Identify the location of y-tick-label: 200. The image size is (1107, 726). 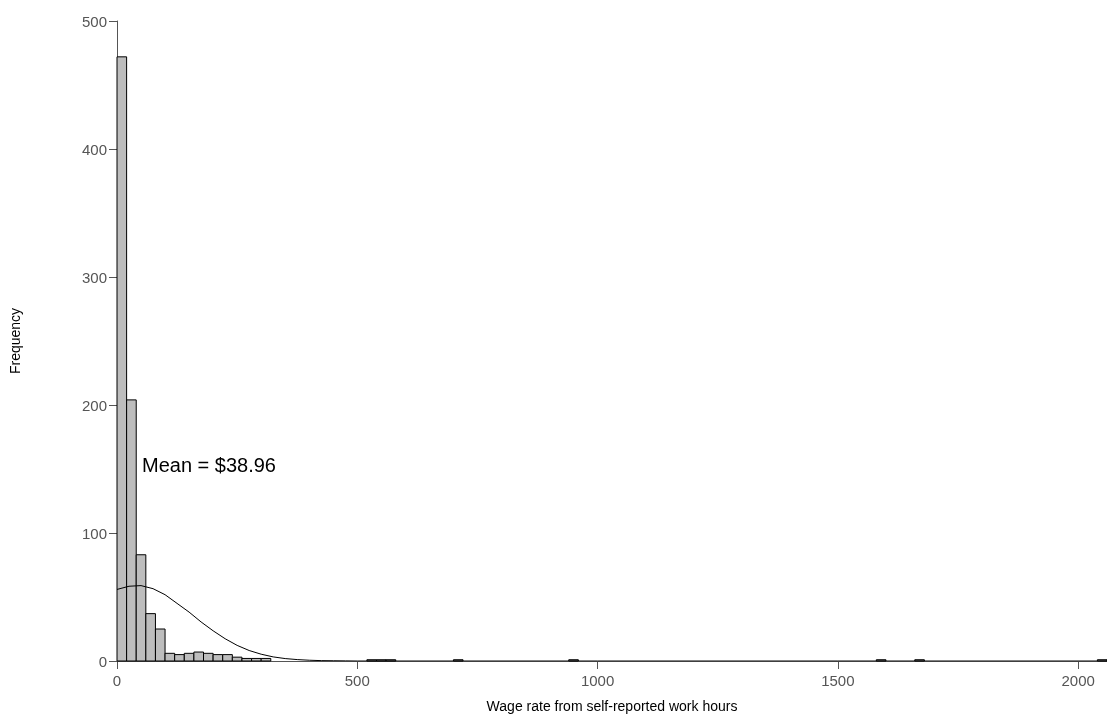
(94, 405).